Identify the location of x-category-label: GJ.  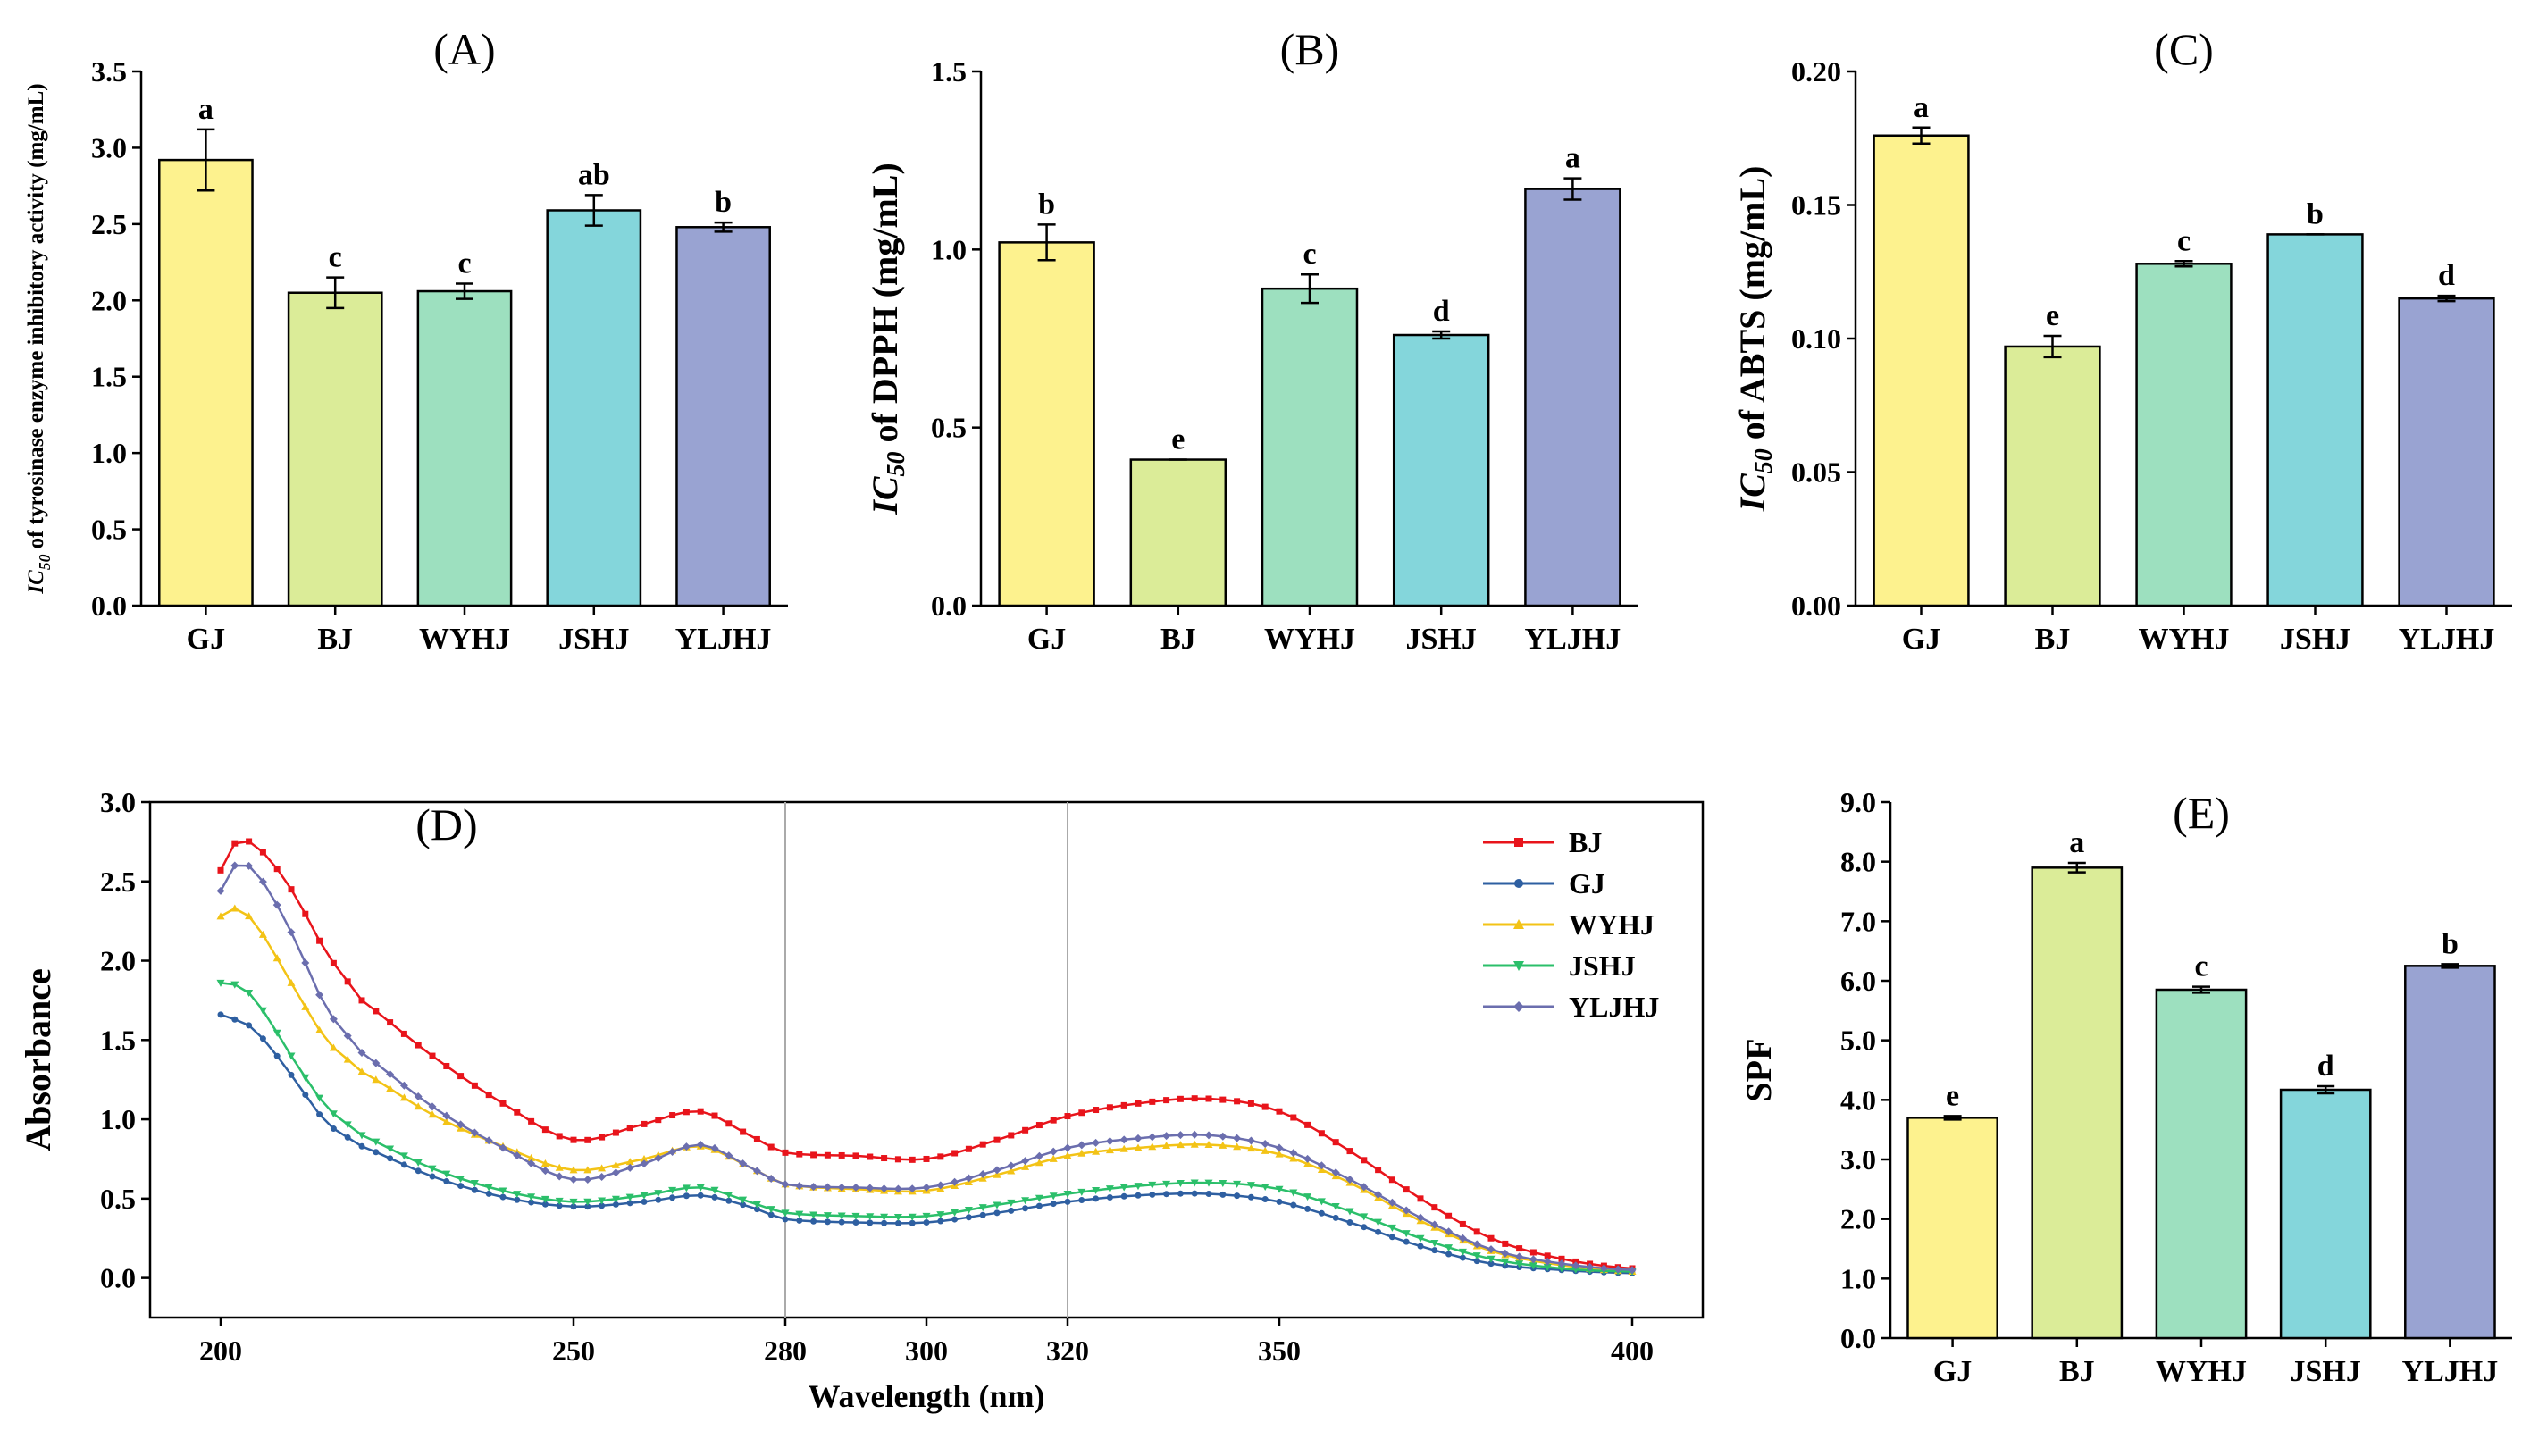
(1953, 1371).